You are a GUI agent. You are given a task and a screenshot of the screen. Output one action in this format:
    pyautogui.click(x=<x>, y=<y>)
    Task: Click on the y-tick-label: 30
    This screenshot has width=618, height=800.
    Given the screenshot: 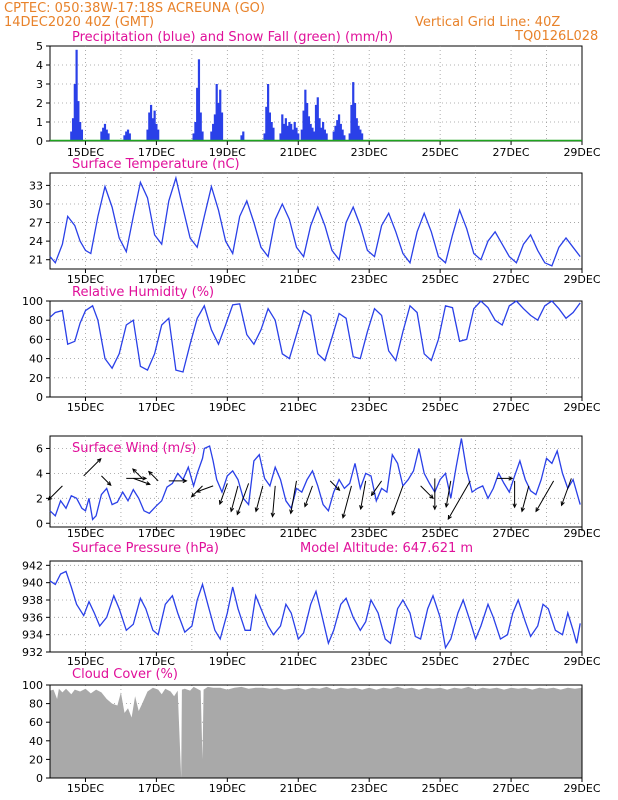 What is the action you would take?
    pyautogui.click(x=36, y=204)
    